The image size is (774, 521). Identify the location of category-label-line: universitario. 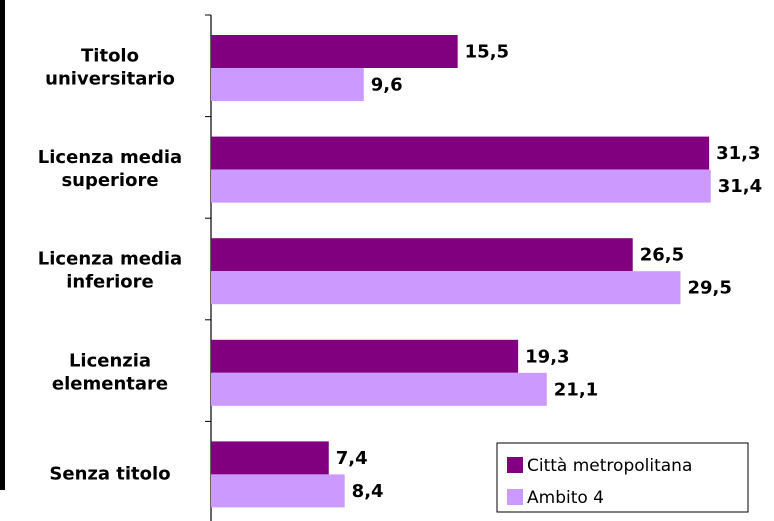
(110, 79).